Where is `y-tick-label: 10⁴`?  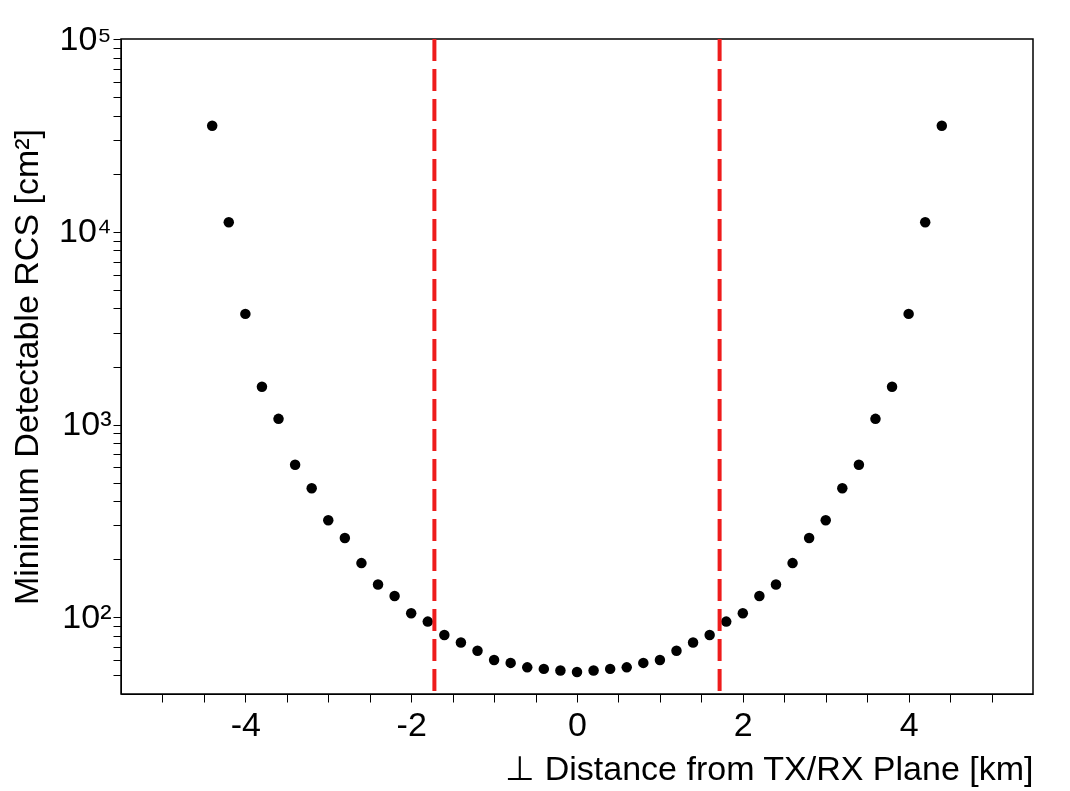 y-tick-label: 10⁴ is located at coordinates (85, 230).